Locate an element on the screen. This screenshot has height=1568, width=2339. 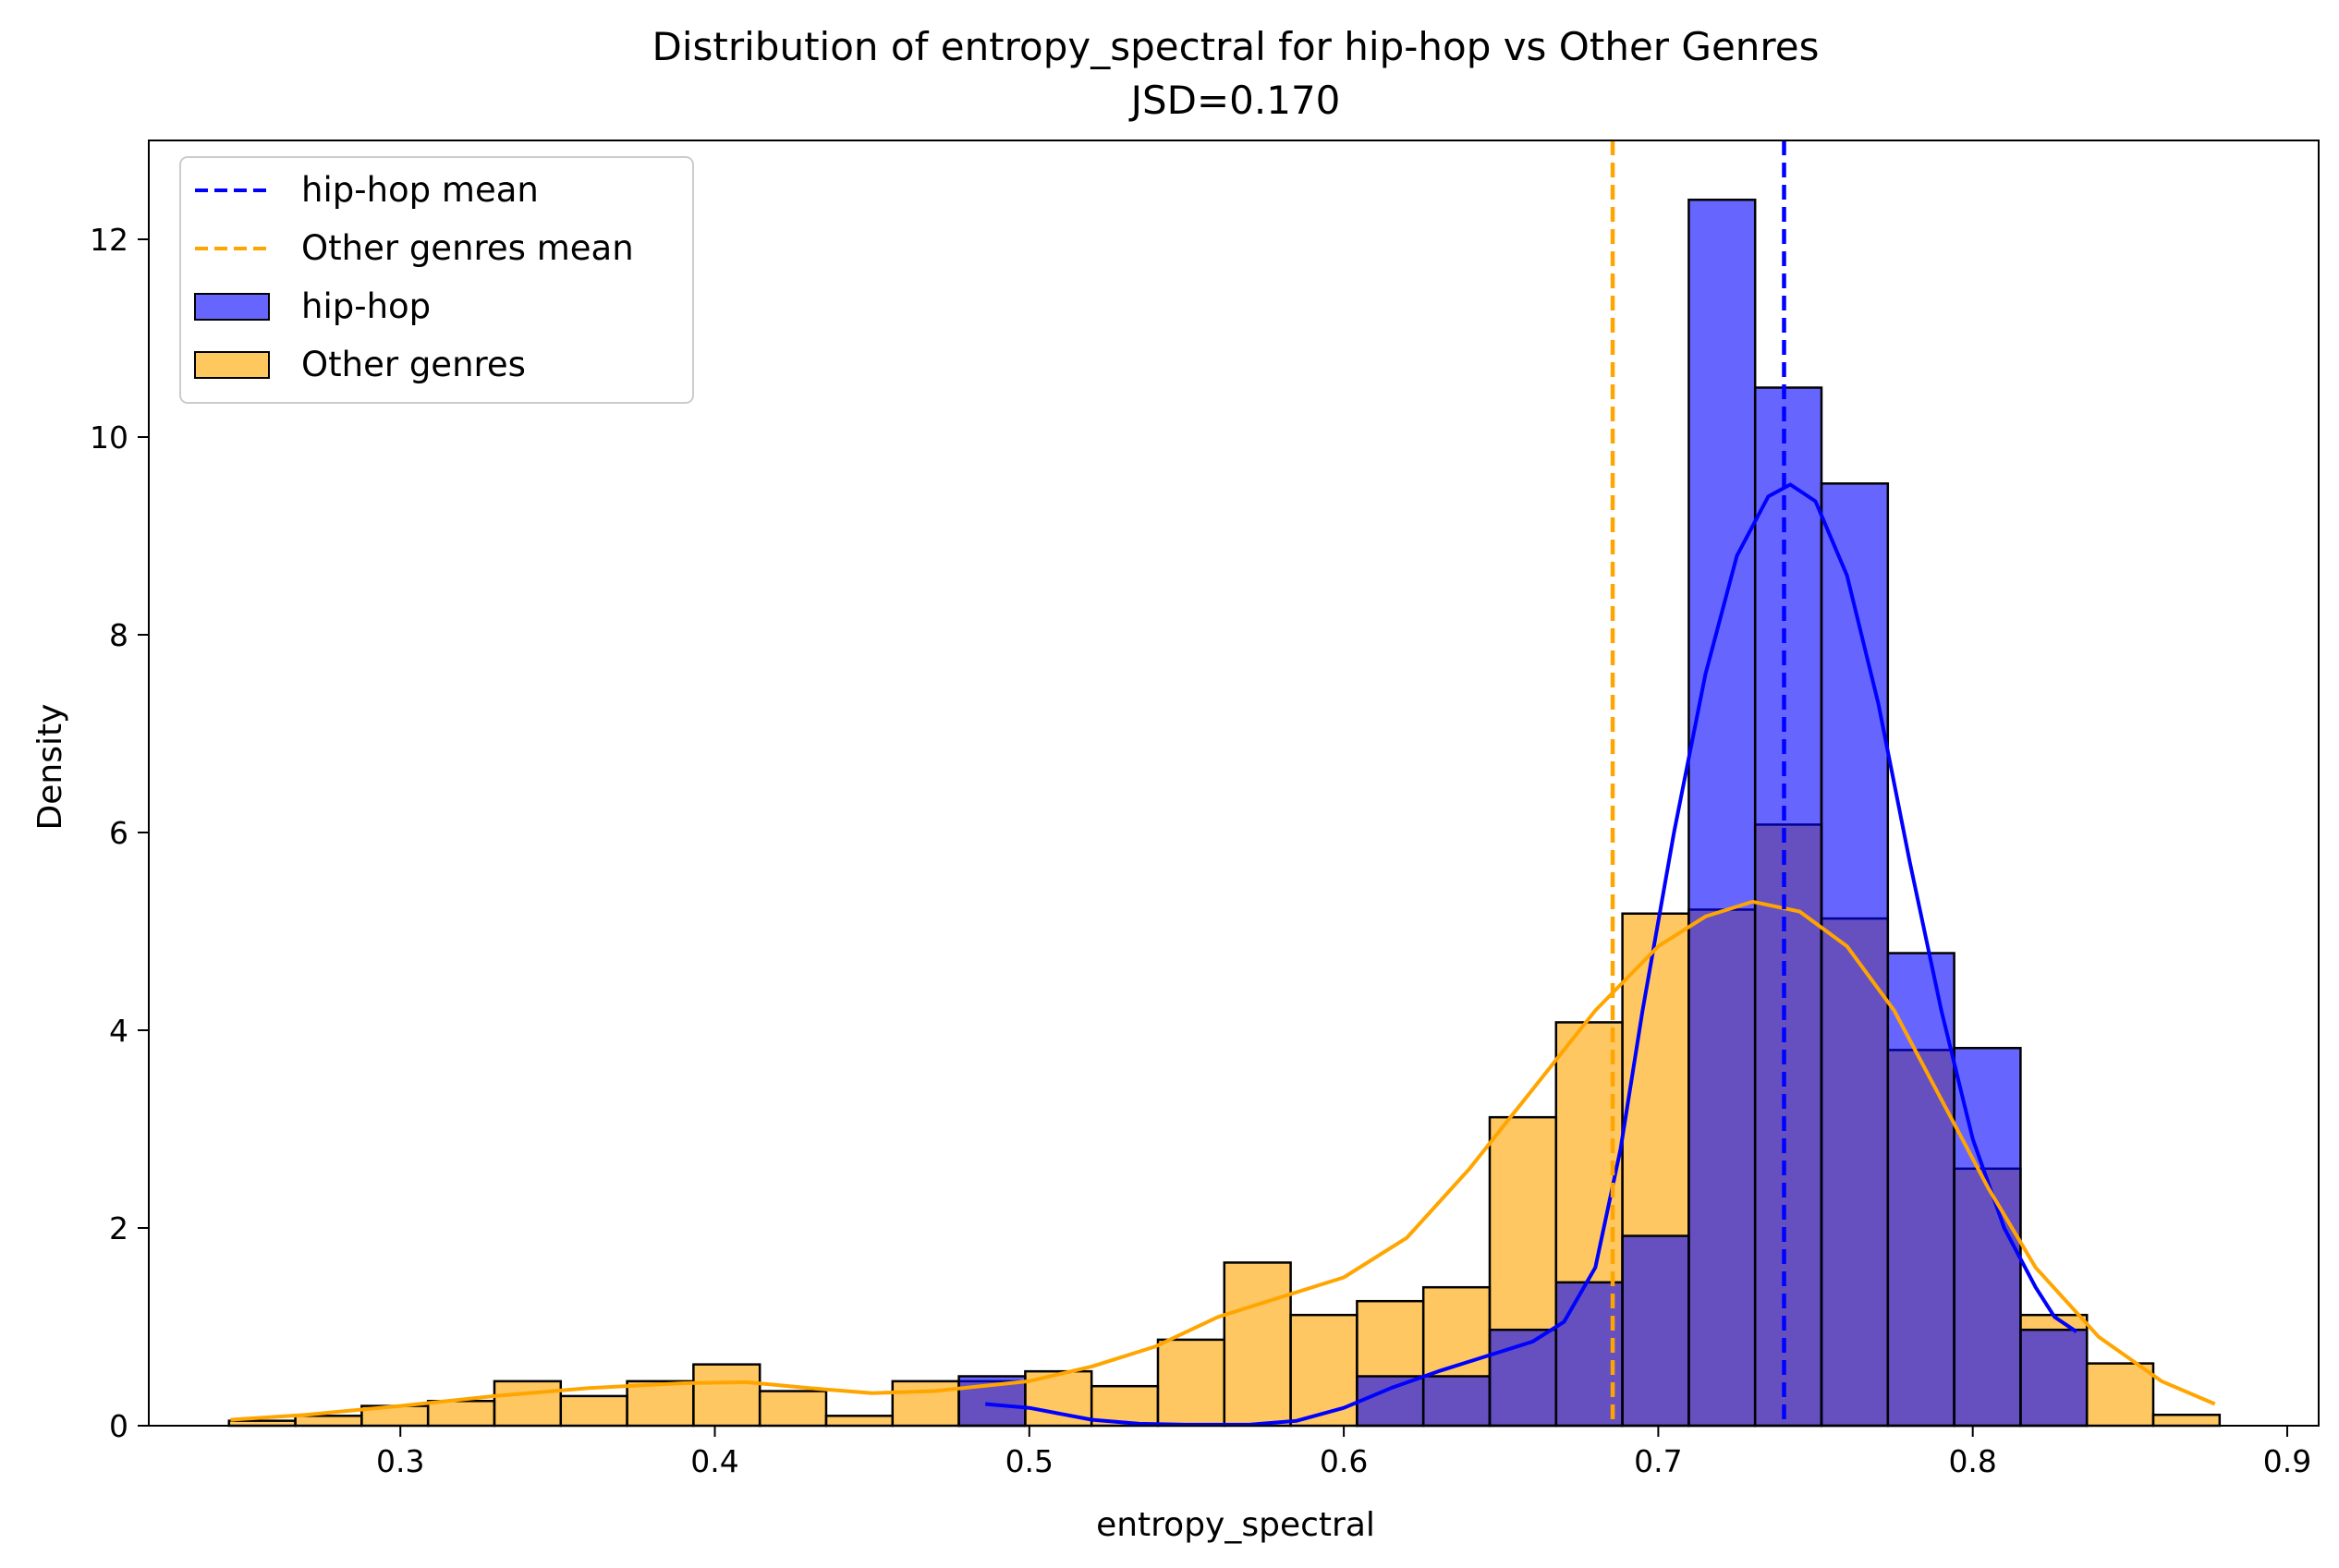
y-axis-label: Density is located at coordinates (50, 767).